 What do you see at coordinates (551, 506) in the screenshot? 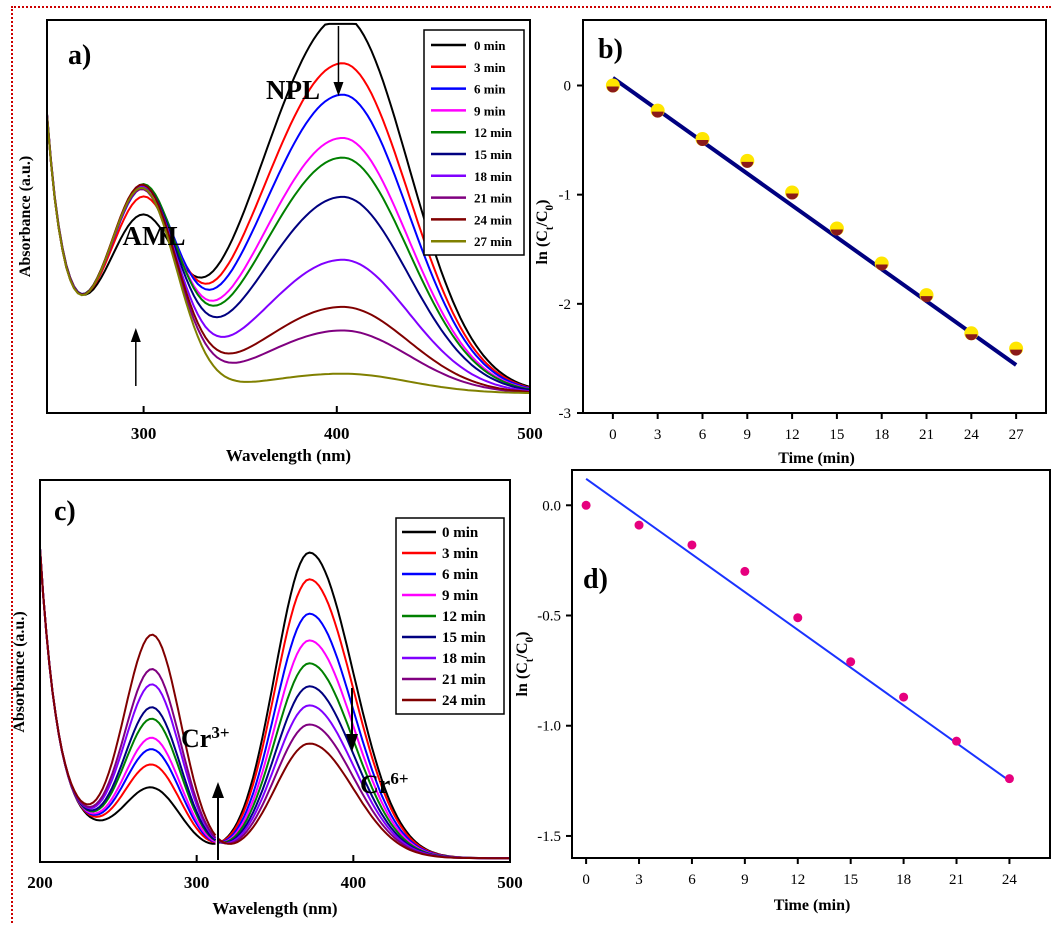
I see `y-tick-label: 0.0` at bounding box center [551, 506].